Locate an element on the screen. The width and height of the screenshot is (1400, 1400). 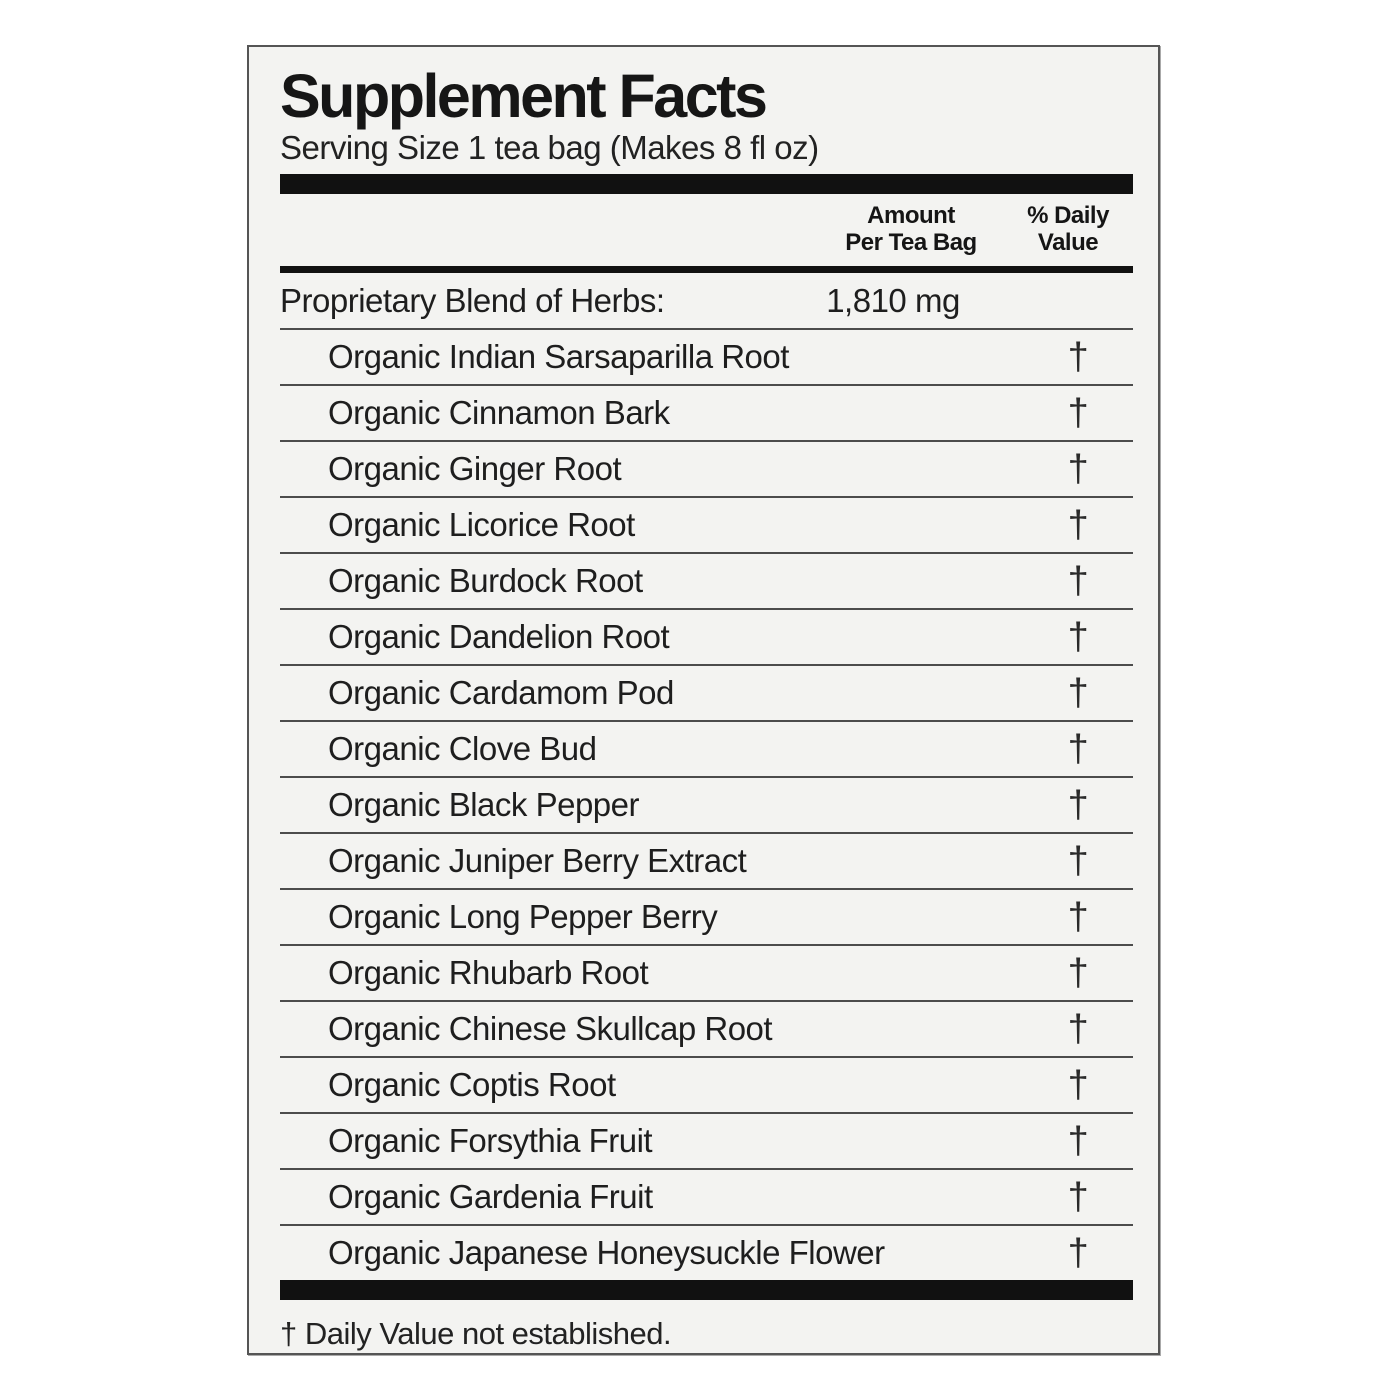
ingredient-name: Organic Black Pepper is located at coordinates (484, 804).